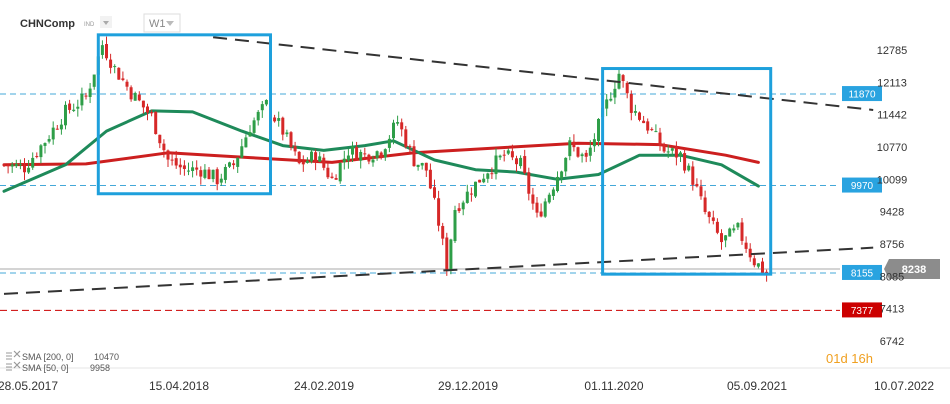 This screenshot has height=404, width=950. What do you see at coordinates (89, 25) in the screenshot?
I see `symbol-tag: IND` at bounding box center [89, 25].